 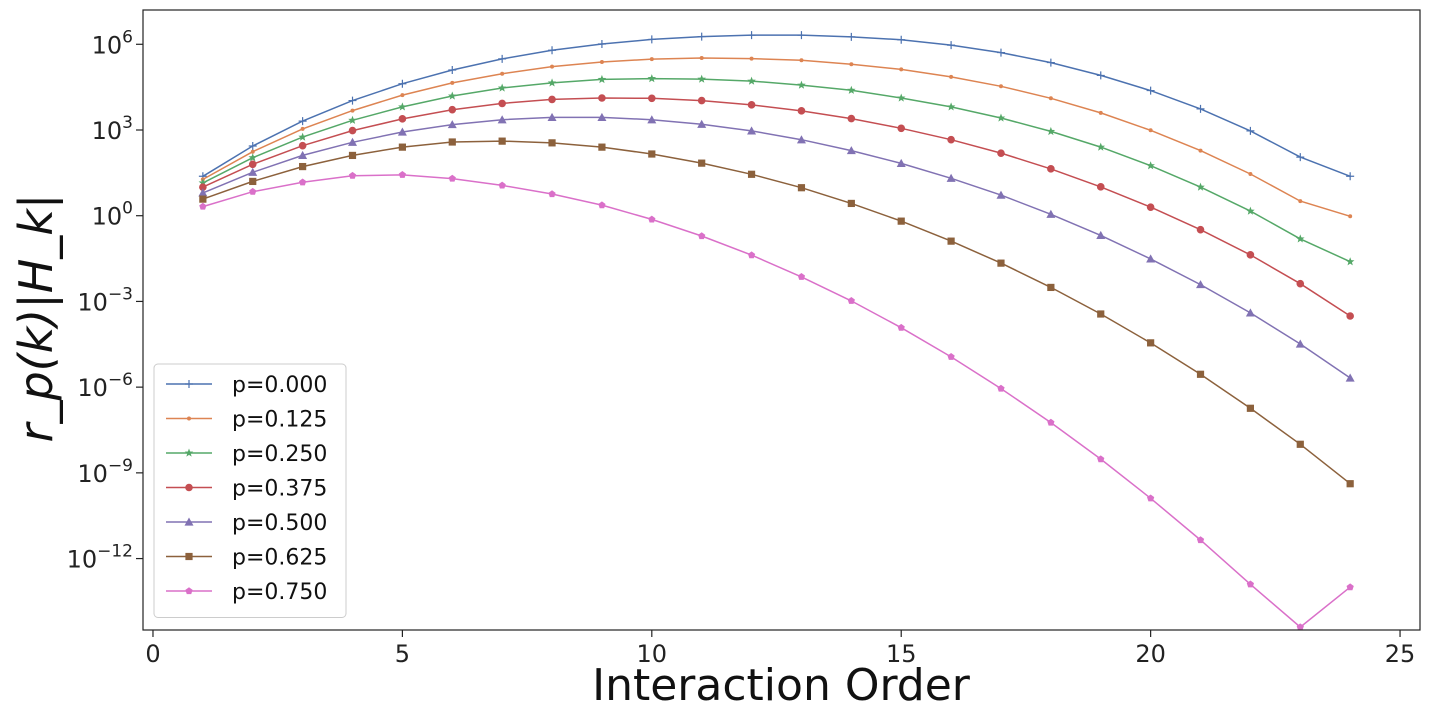 What do you see at coordinates (279, 454) in the screenshot?
I see `legend-label: p=0.250` at bounding box center [279, 454].